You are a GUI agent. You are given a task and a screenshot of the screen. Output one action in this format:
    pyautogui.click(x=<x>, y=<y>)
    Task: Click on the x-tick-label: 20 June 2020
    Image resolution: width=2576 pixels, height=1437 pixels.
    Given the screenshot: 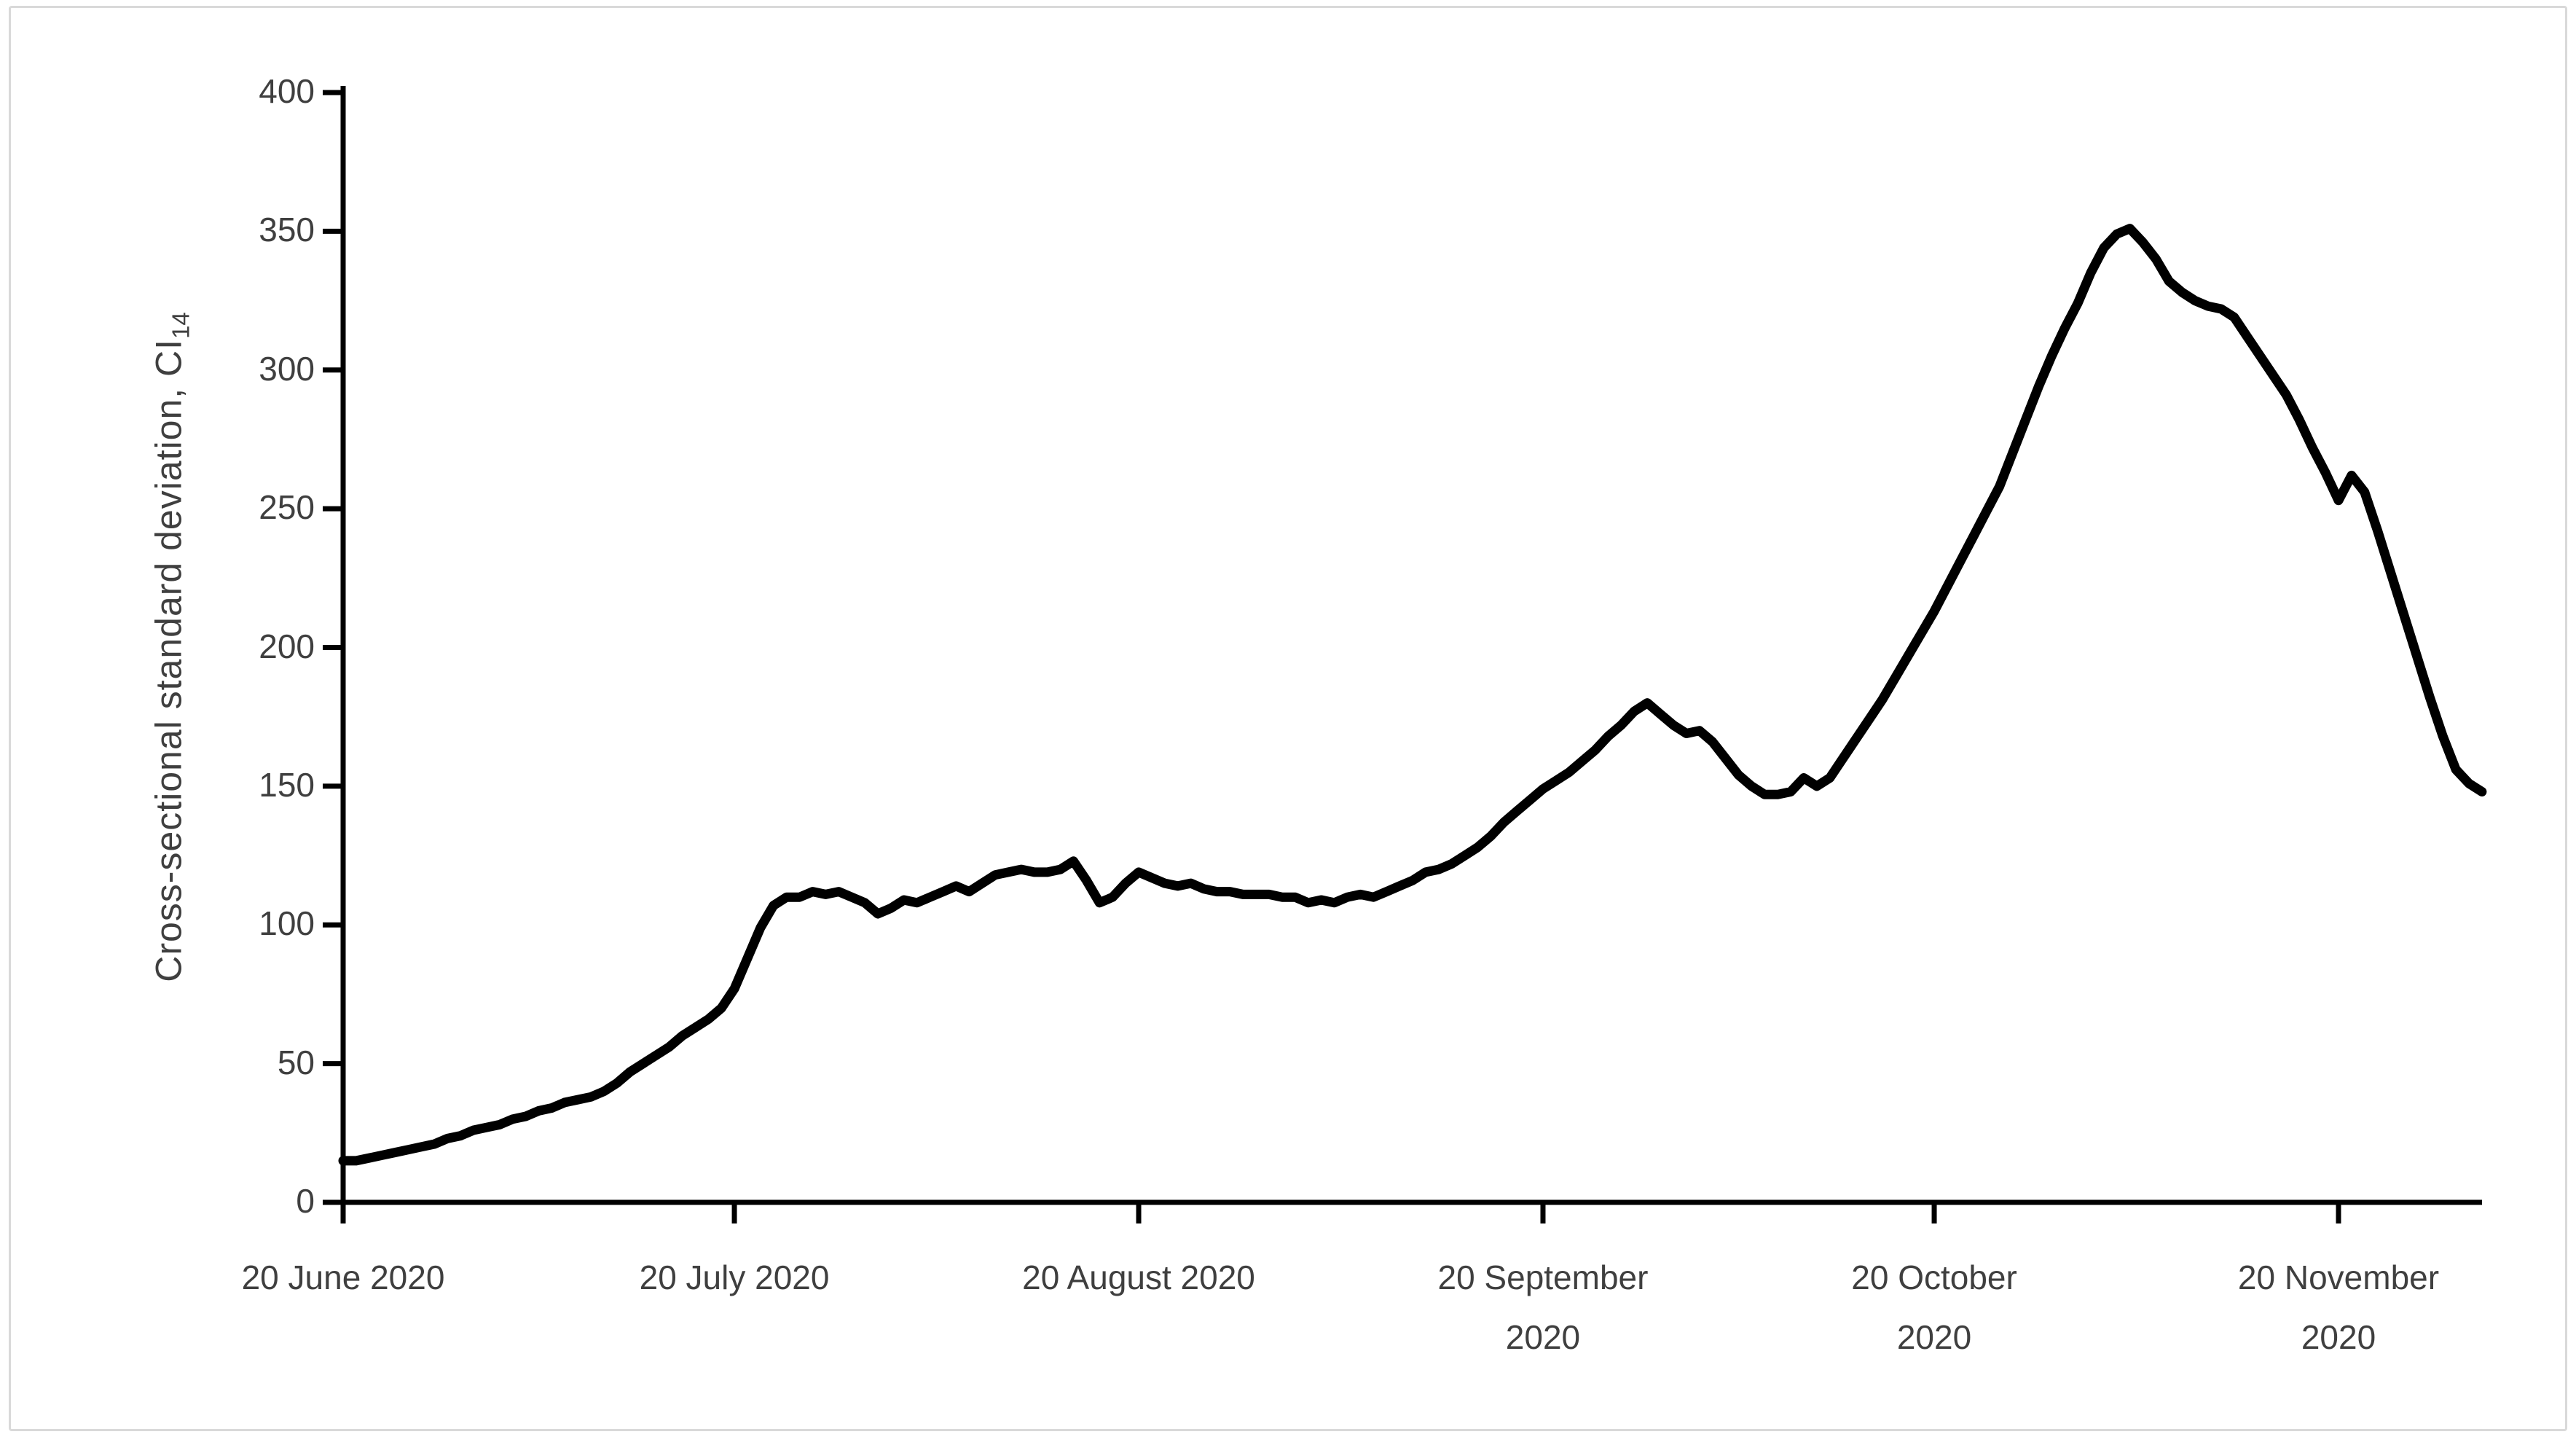 What is the action you would take?
    pyautogui.click(x=343, y=1277)
    